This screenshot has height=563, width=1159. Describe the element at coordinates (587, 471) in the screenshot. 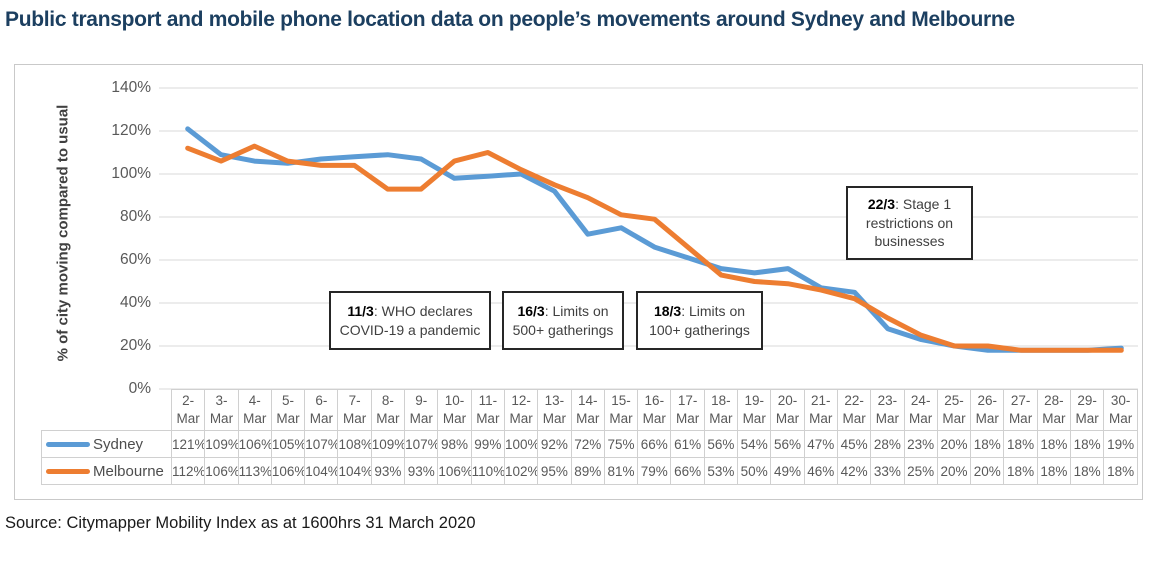

I see `value-cell: 89%` at that location.